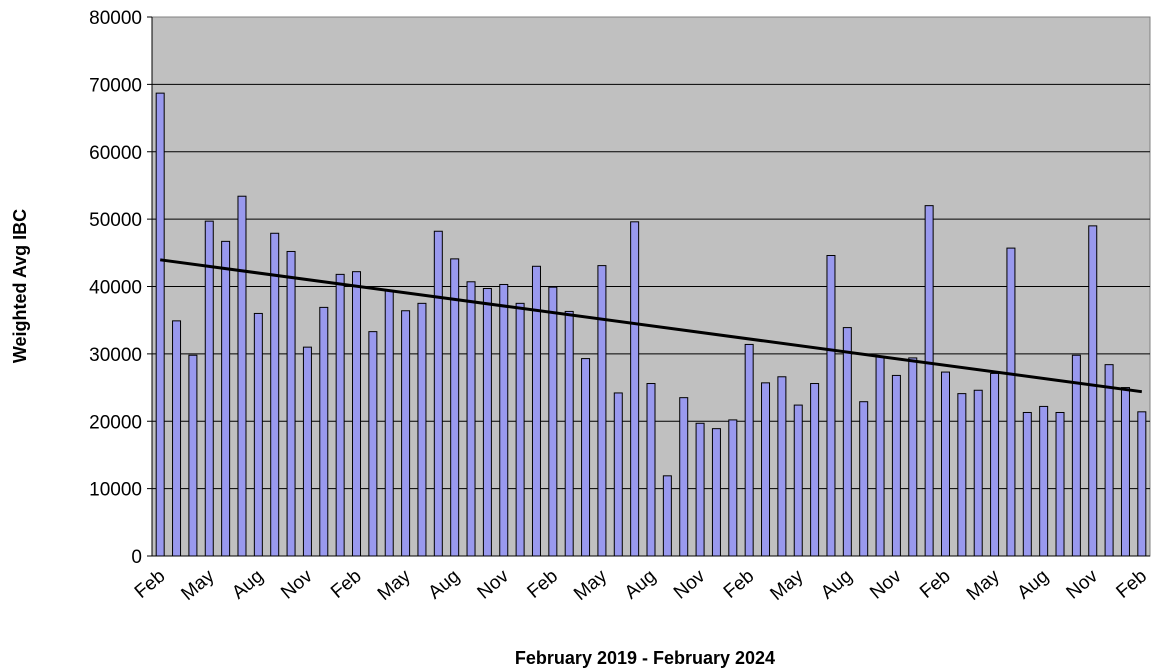  I want to click on y-tick-label: 80000, so click(115, 18).